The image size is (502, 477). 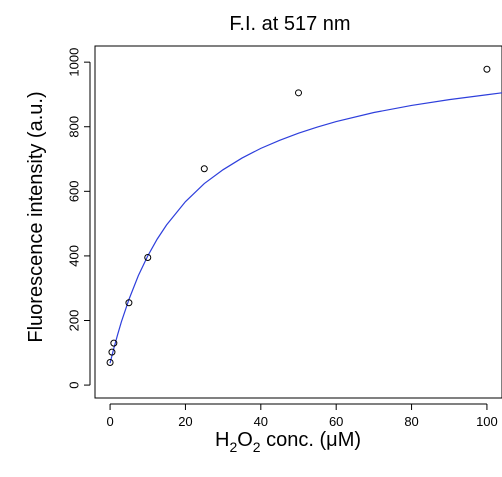 I want to click on y-tick-label: 0, so click(x=73, y=384).